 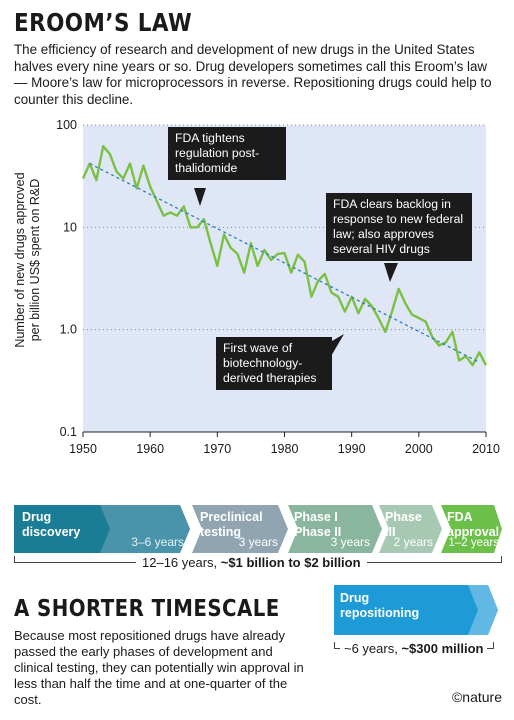 What do you see at coordinates (145, 529) in the screenshot?
I see `stage-chevron-drug-discovery` at bounding box center [145, 529].